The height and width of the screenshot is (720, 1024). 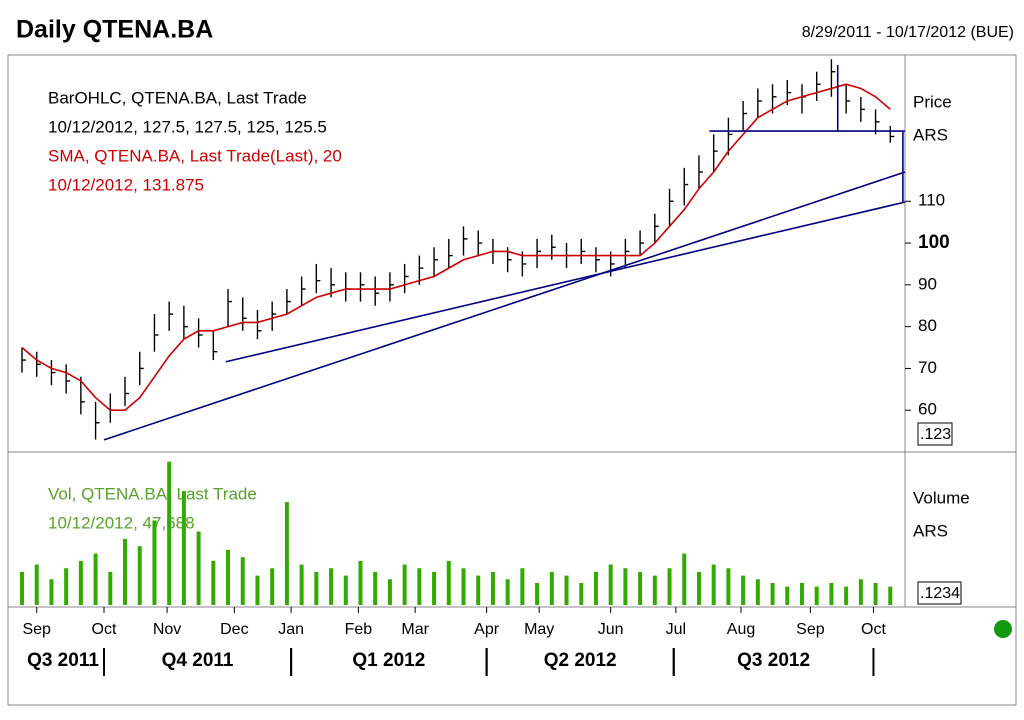 What do you see at coordinates (580, 660) in the screenshot?
I see `quarter-label: Q2 2012` at bounding box center [580, 660].